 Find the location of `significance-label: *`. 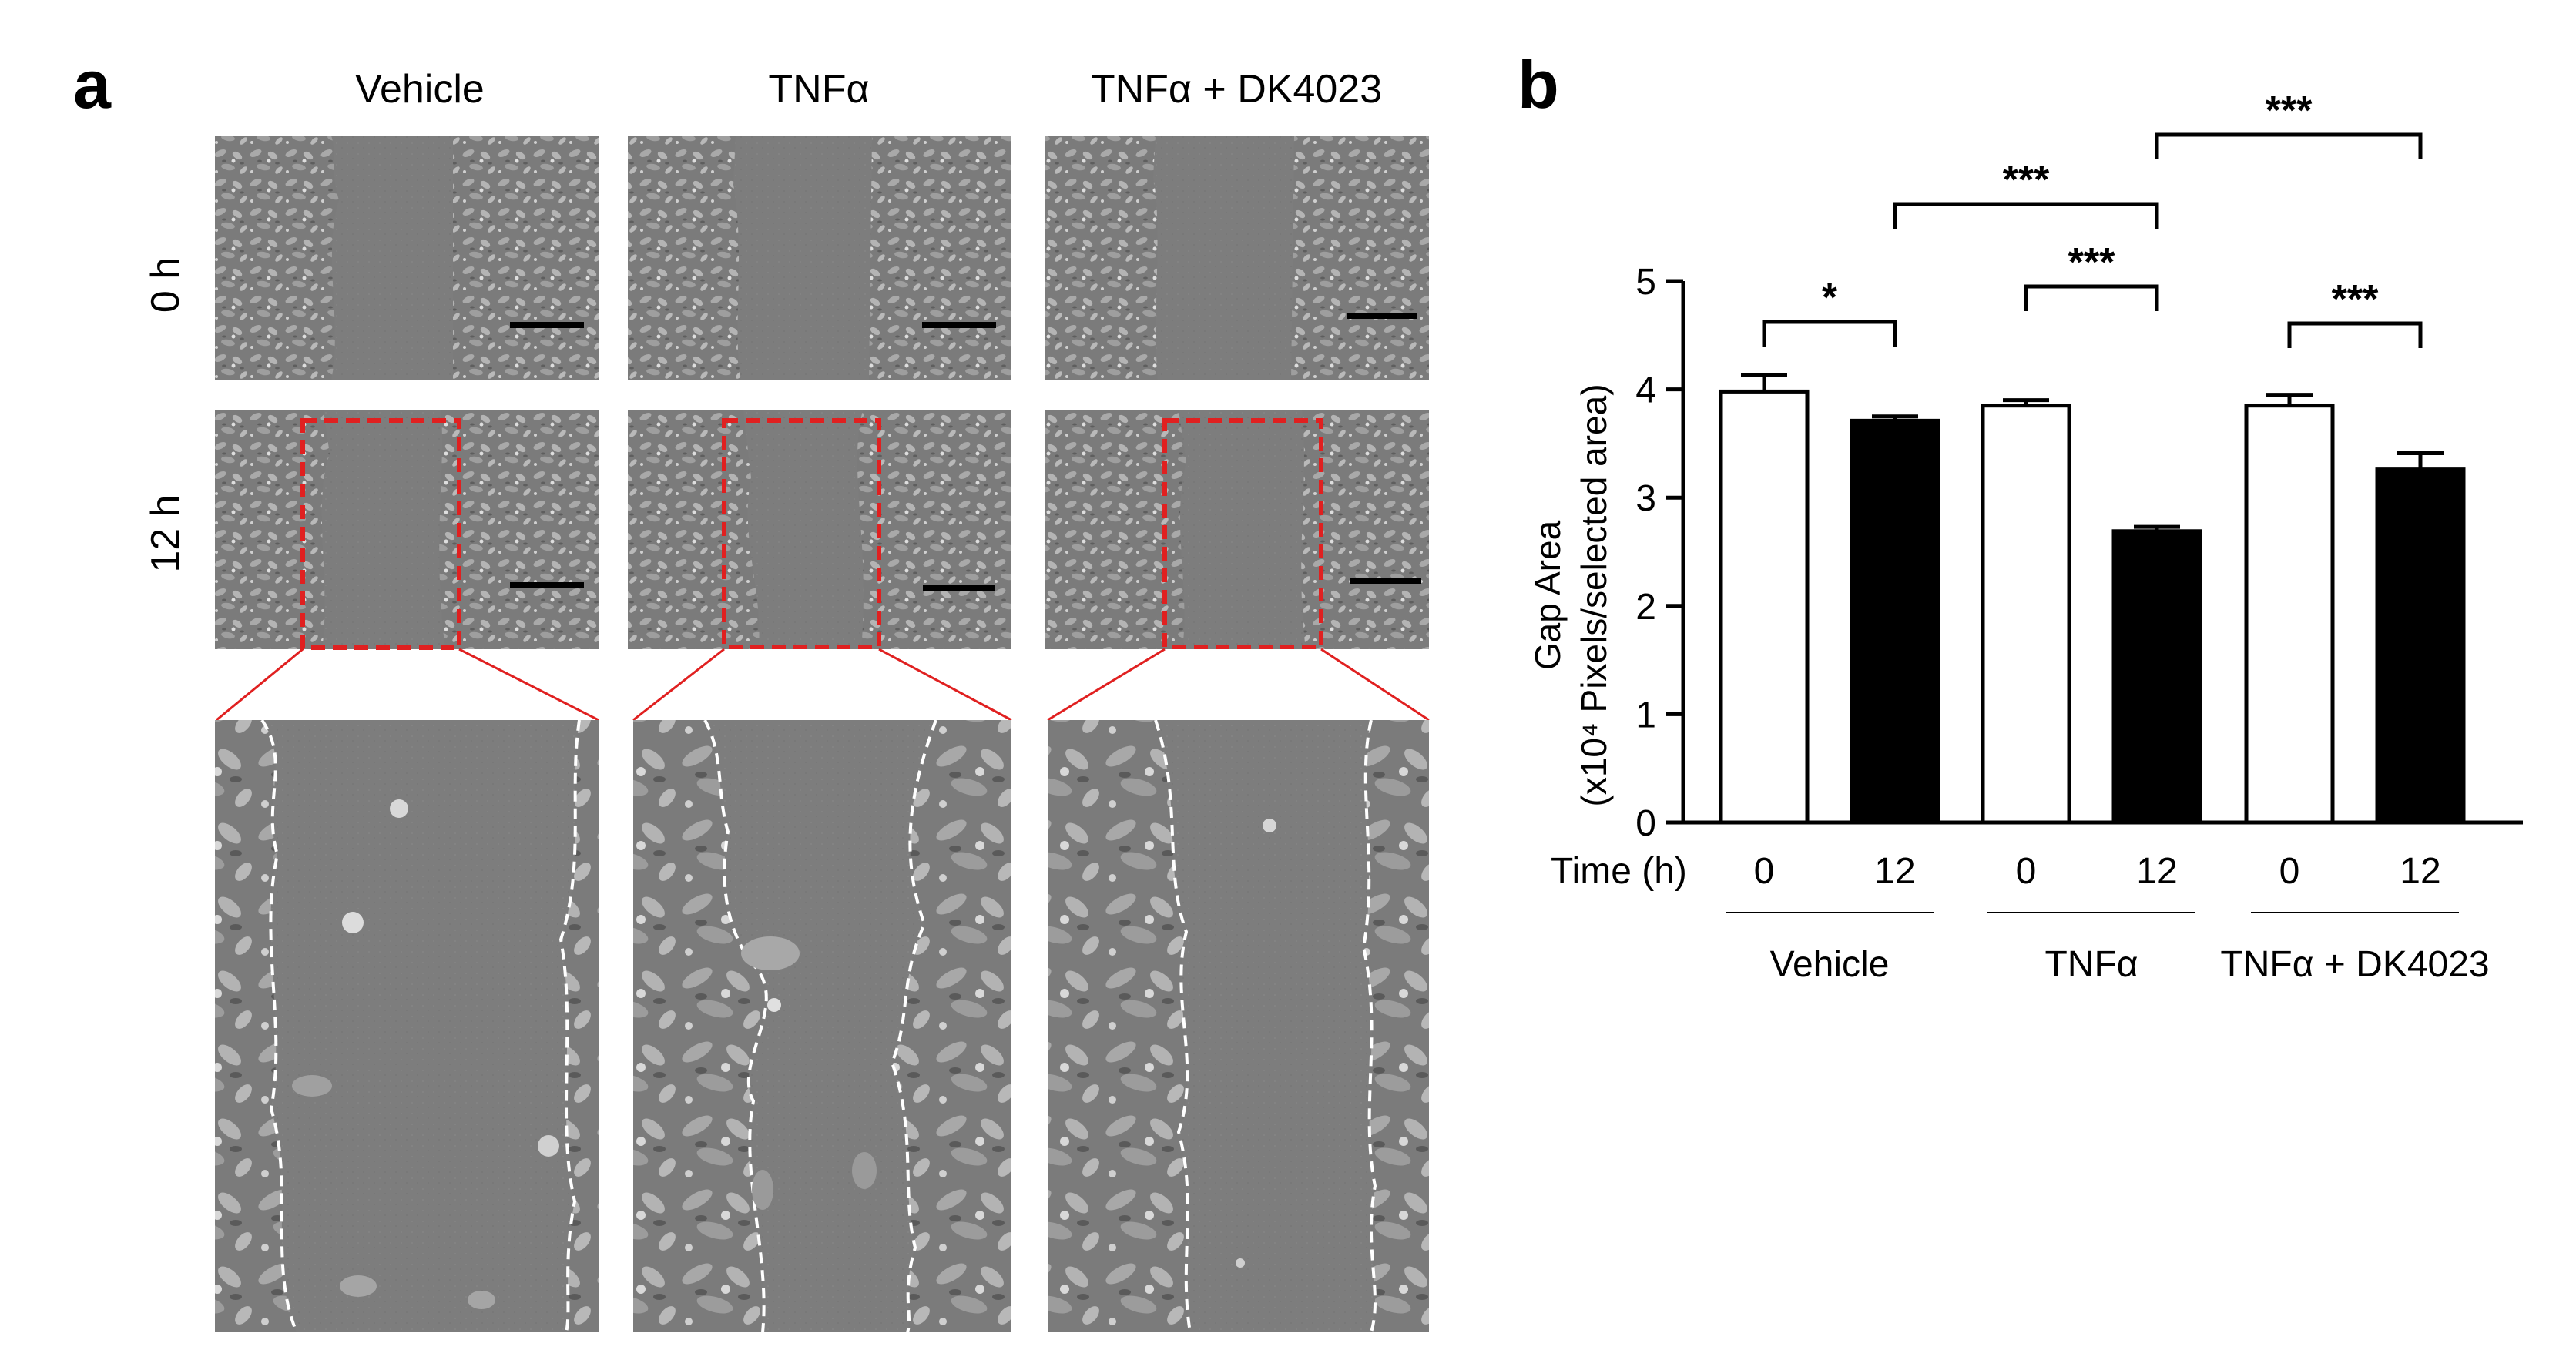

significance-label: * is located at coordinates (1830, 298).